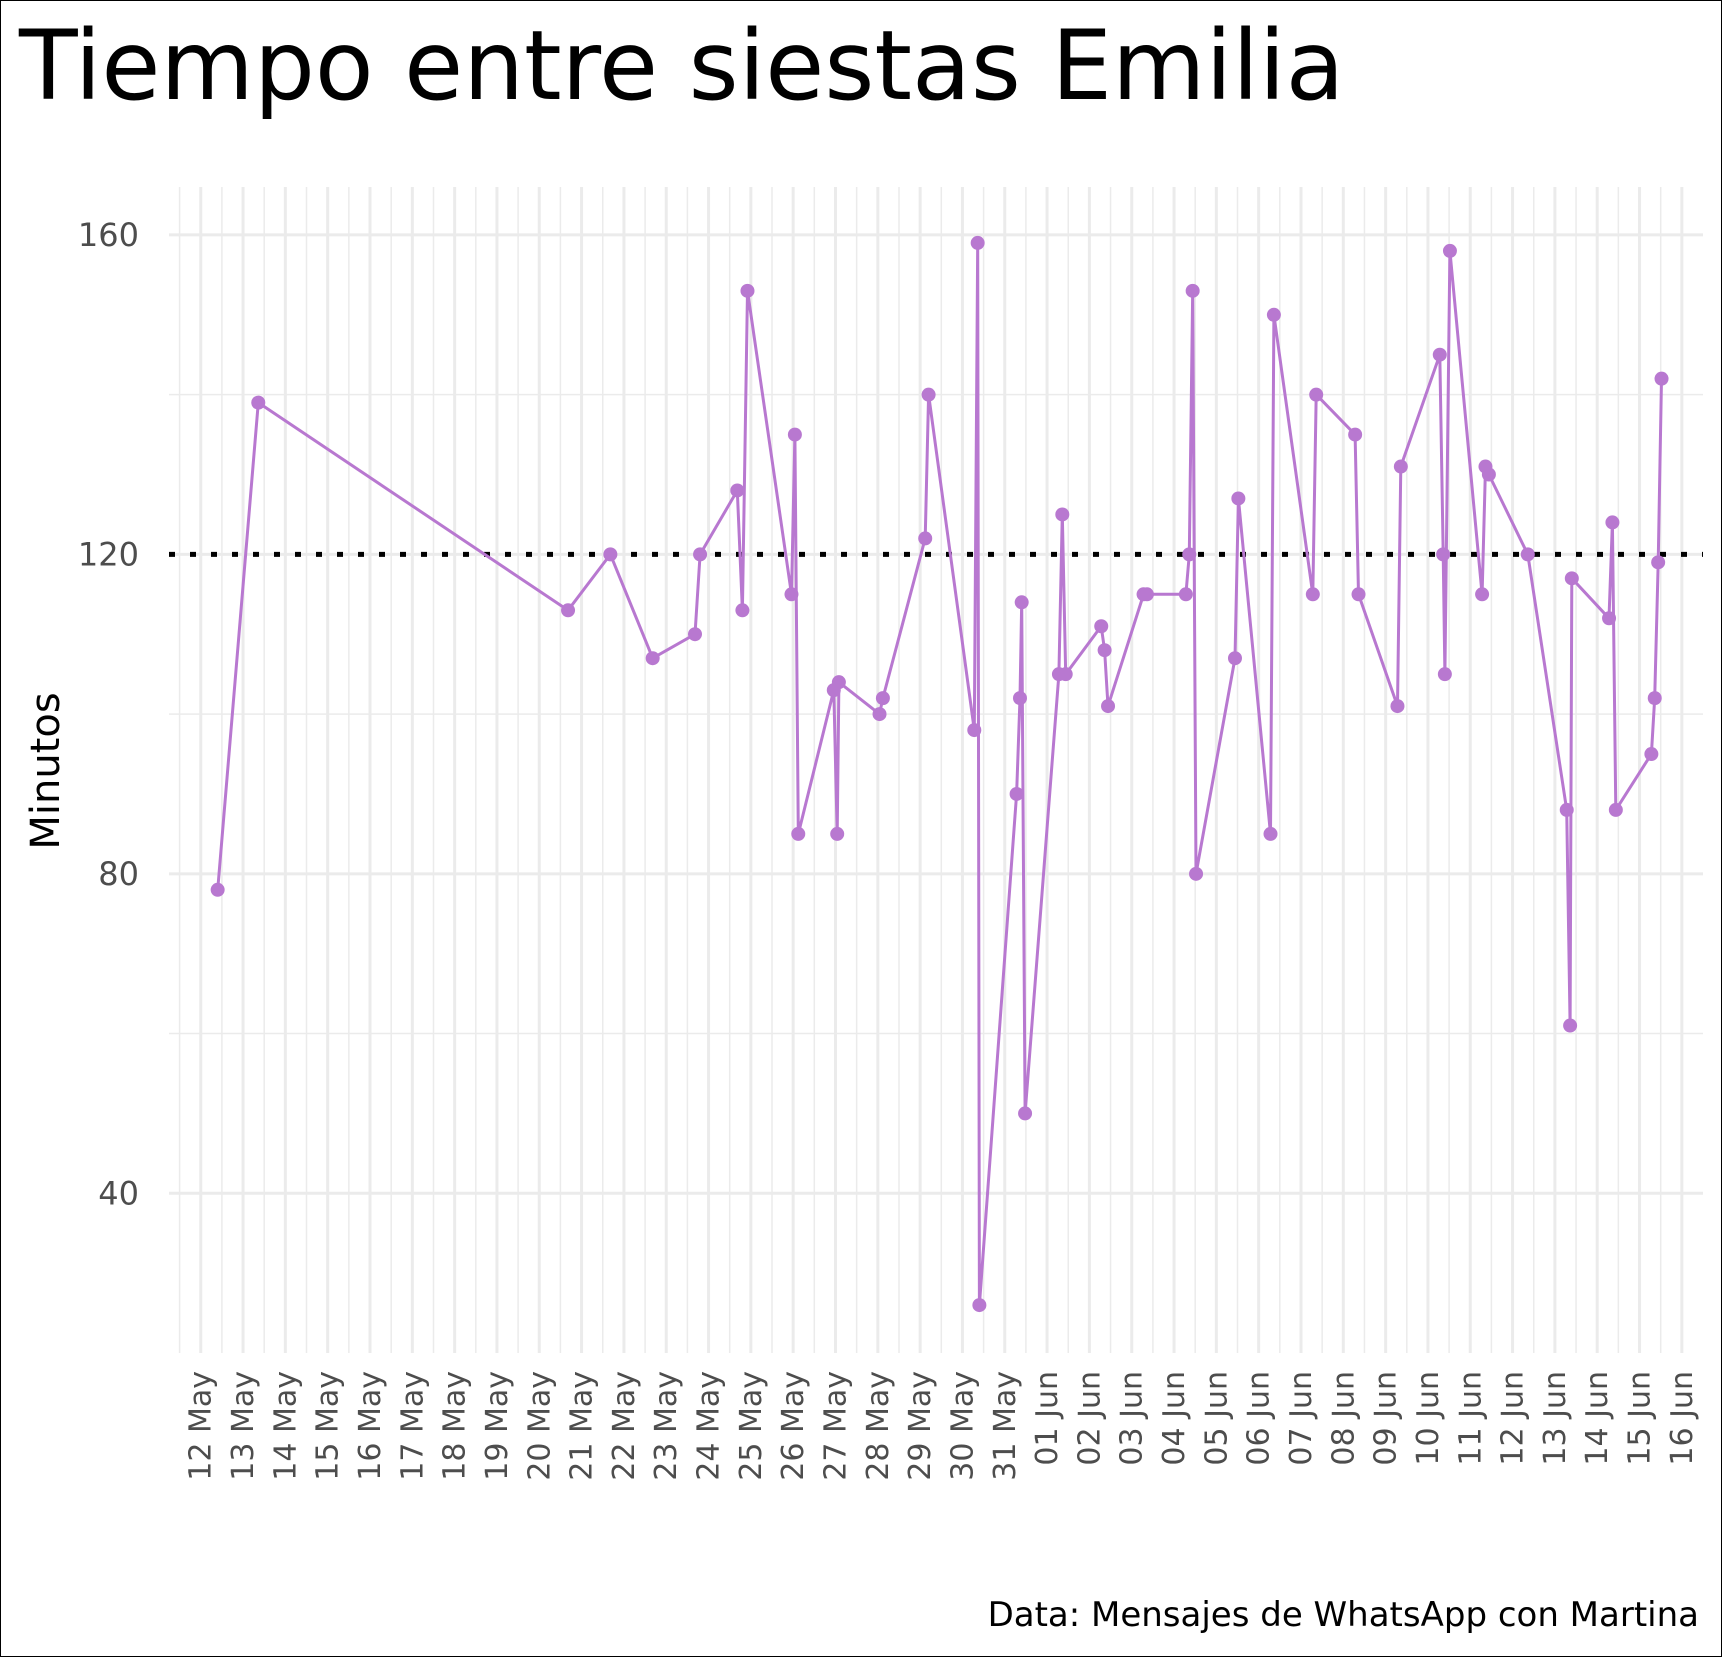 Image resolution: width=1722 pixels, height=1657 pixels. What do you see at coordinates (1428, 1418) in the screenshot?
I see `x-tick-label: 10 Jun` at bounding box center [1428, 1418].